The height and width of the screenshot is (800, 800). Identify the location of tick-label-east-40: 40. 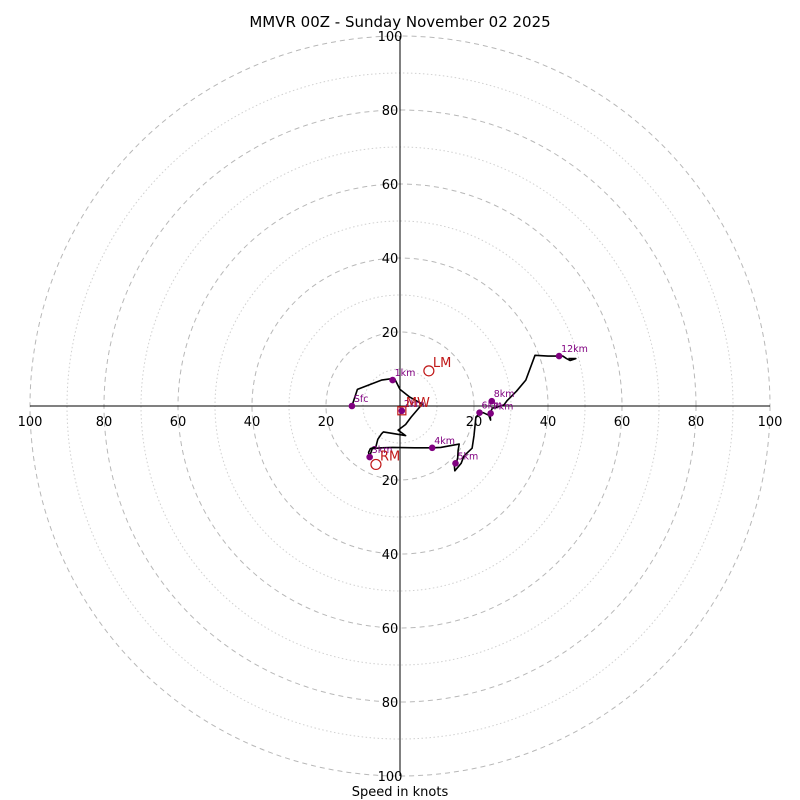
(548, 422).